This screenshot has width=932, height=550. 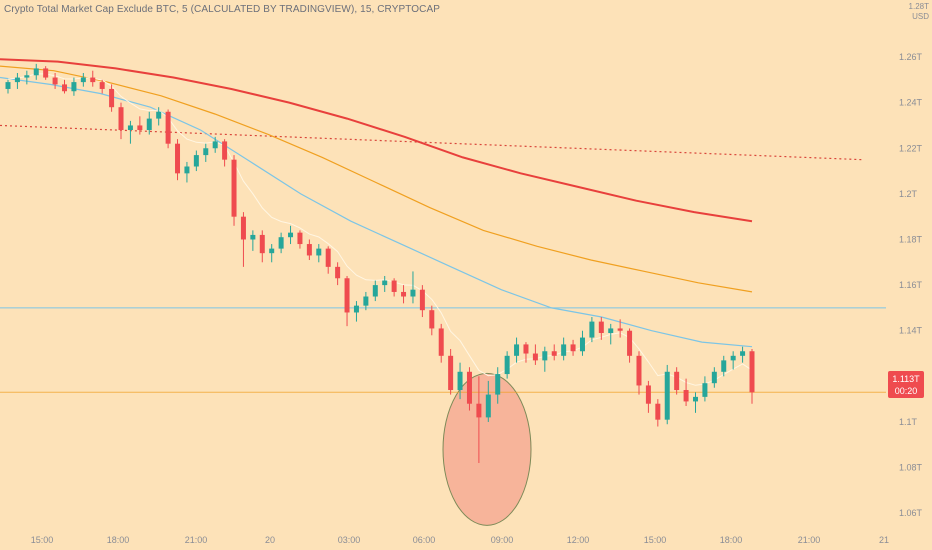 I want to click on last-price-value: 1.113T, so click(x=906, y=379).